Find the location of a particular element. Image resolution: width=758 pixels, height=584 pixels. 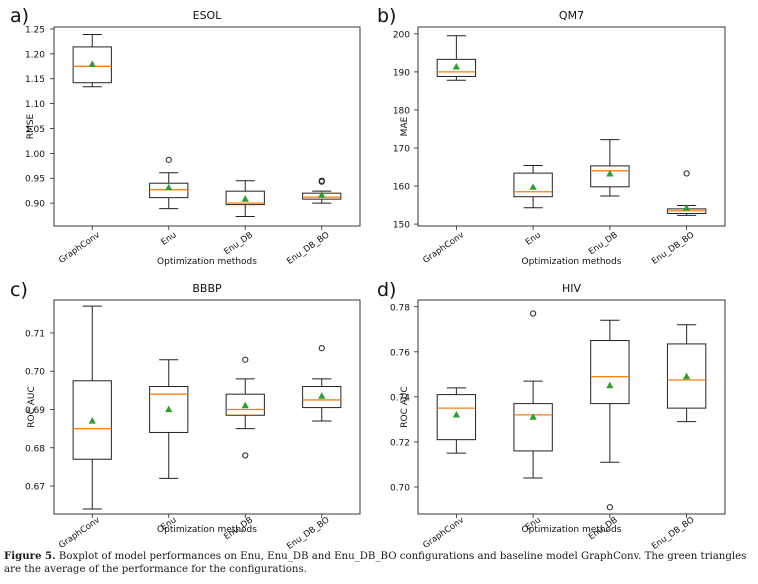

y-tick-label: 0.95 is located at coordinates (35, 180).